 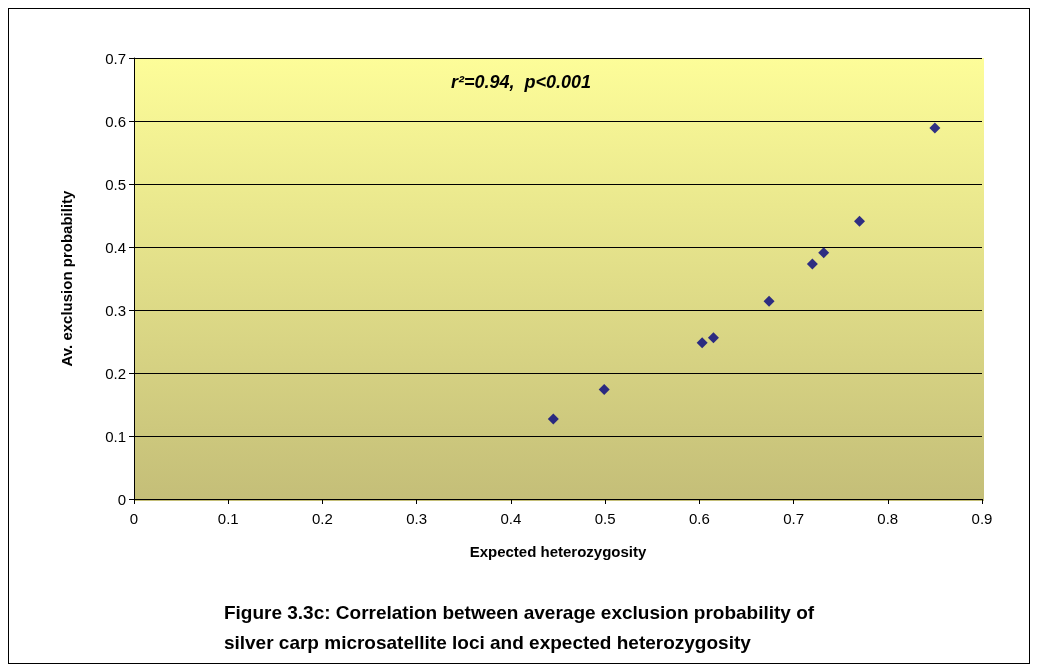 I want to click on x-tick-label: 0, so click(x=134, y=518).